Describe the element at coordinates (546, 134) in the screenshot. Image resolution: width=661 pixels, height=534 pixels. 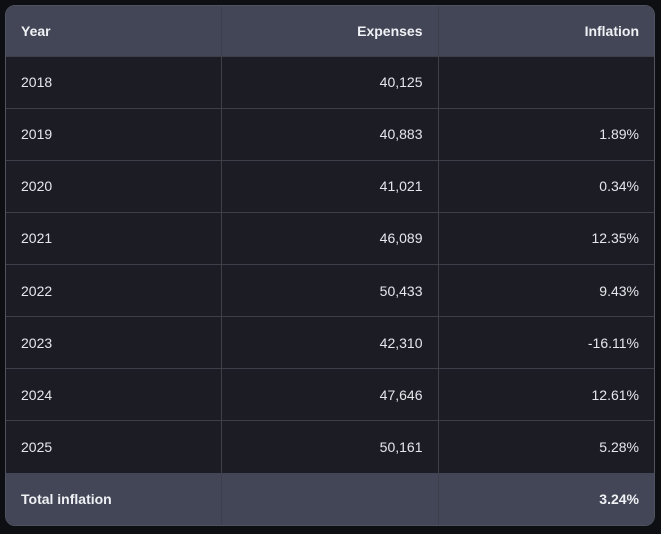
I see `cell-inflation: 1.89%` at that location.